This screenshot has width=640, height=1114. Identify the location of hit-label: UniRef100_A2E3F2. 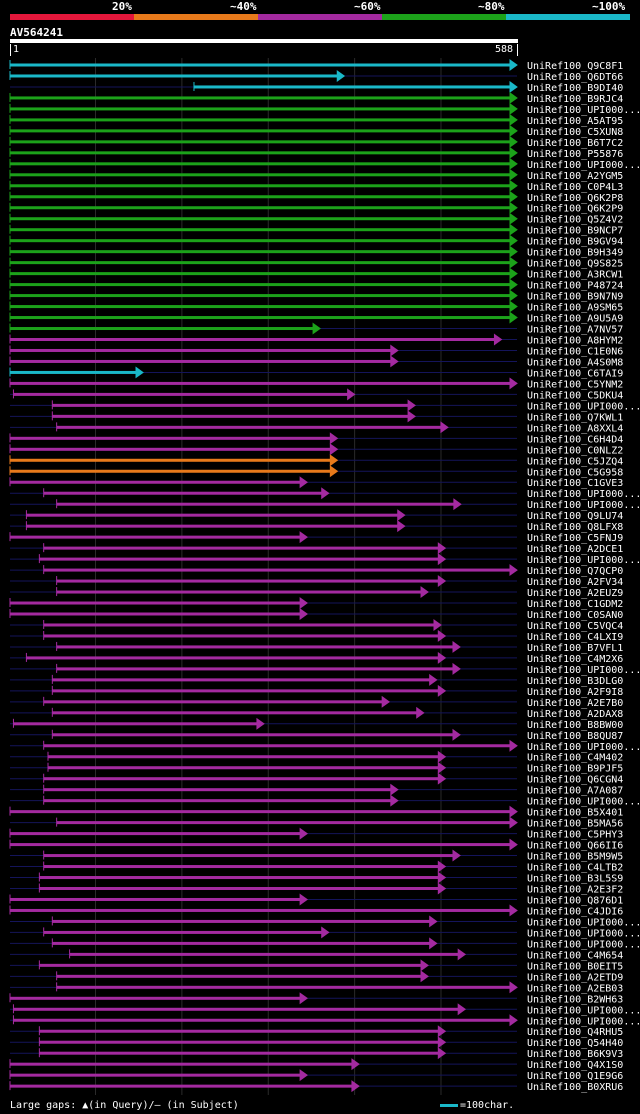
(575, 890).